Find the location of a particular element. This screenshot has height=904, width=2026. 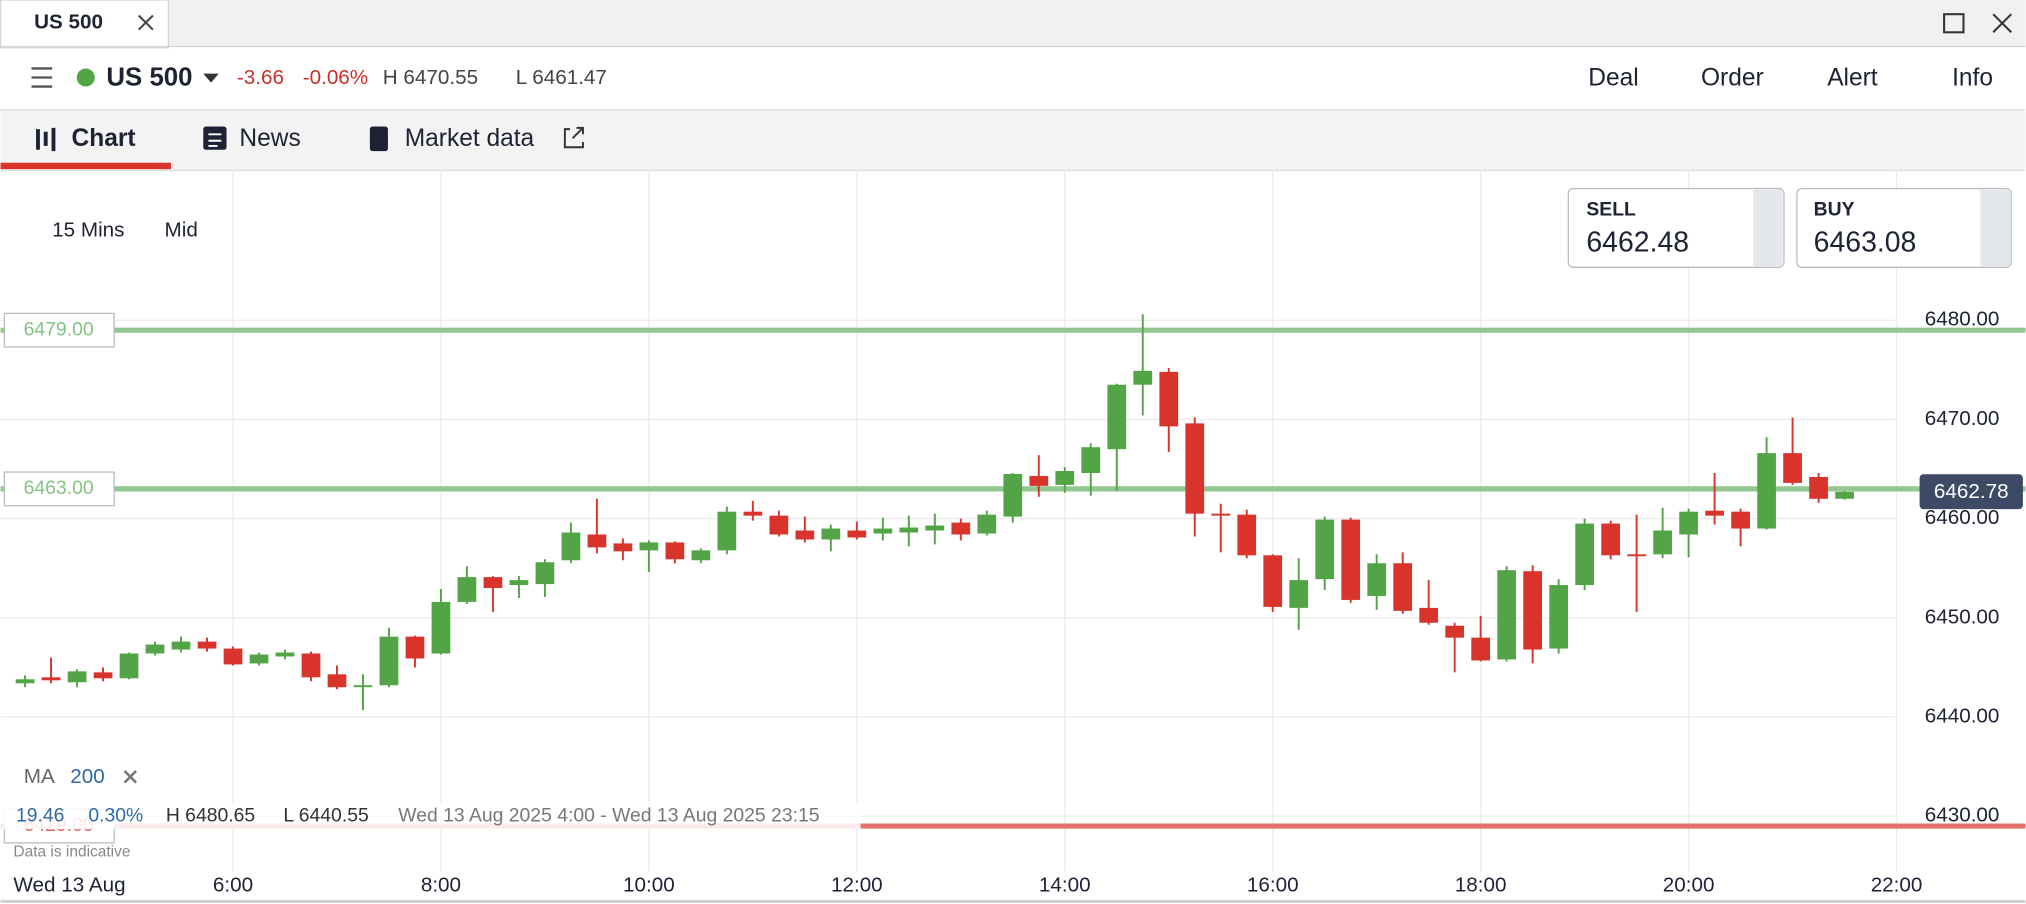

x-tick-label: 22:00 is located at coordinates (1897, 884).